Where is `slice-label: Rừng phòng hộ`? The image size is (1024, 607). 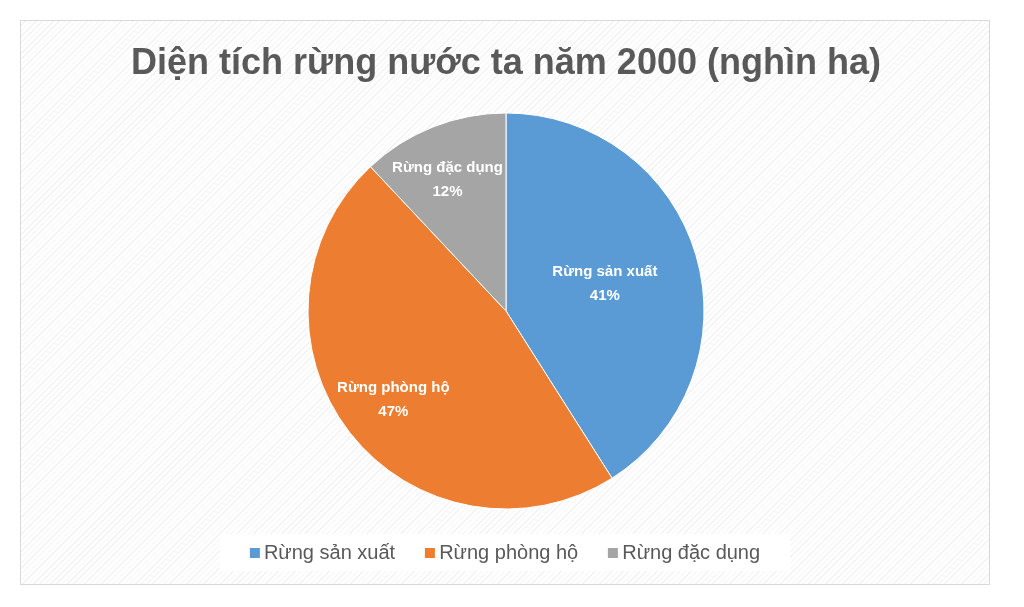
slice-label: Rừng phòng hộ is located at coordinates (393, 386).